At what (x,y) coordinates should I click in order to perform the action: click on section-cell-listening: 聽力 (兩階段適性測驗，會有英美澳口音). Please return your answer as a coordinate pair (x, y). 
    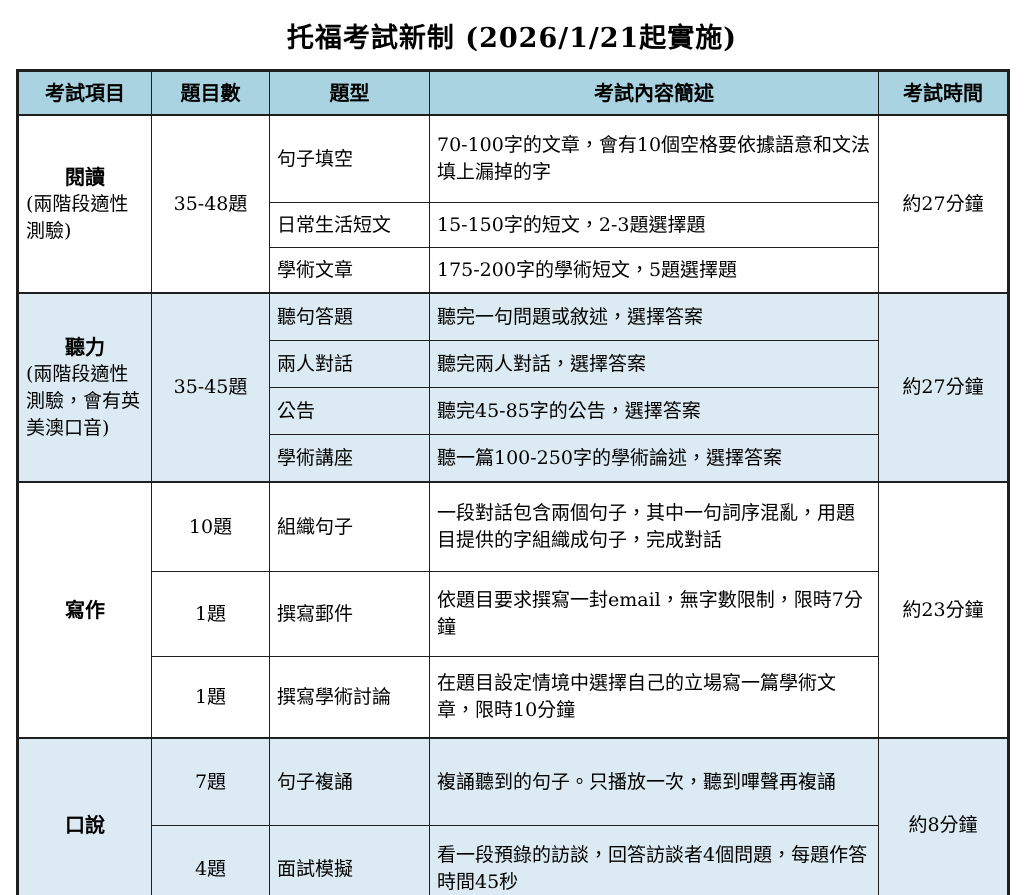
    Looking at the image, I should click on (84, 387).